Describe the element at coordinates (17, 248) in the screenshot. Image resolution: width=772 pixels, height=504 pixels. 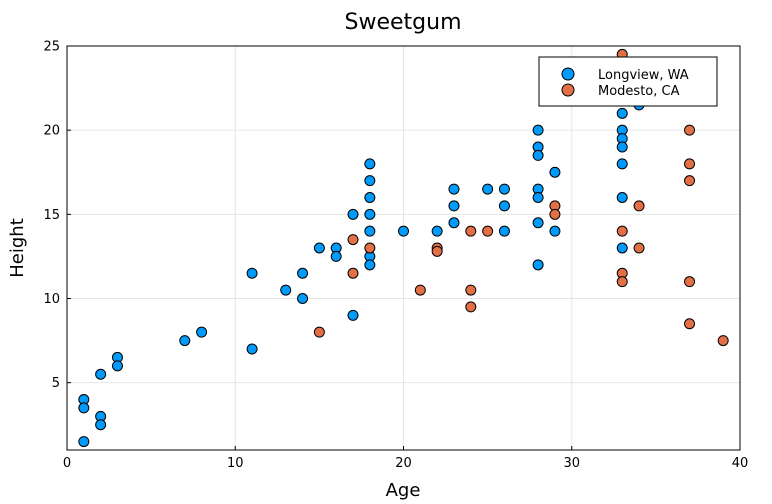
I see `y-axis-label: Height` at that location.